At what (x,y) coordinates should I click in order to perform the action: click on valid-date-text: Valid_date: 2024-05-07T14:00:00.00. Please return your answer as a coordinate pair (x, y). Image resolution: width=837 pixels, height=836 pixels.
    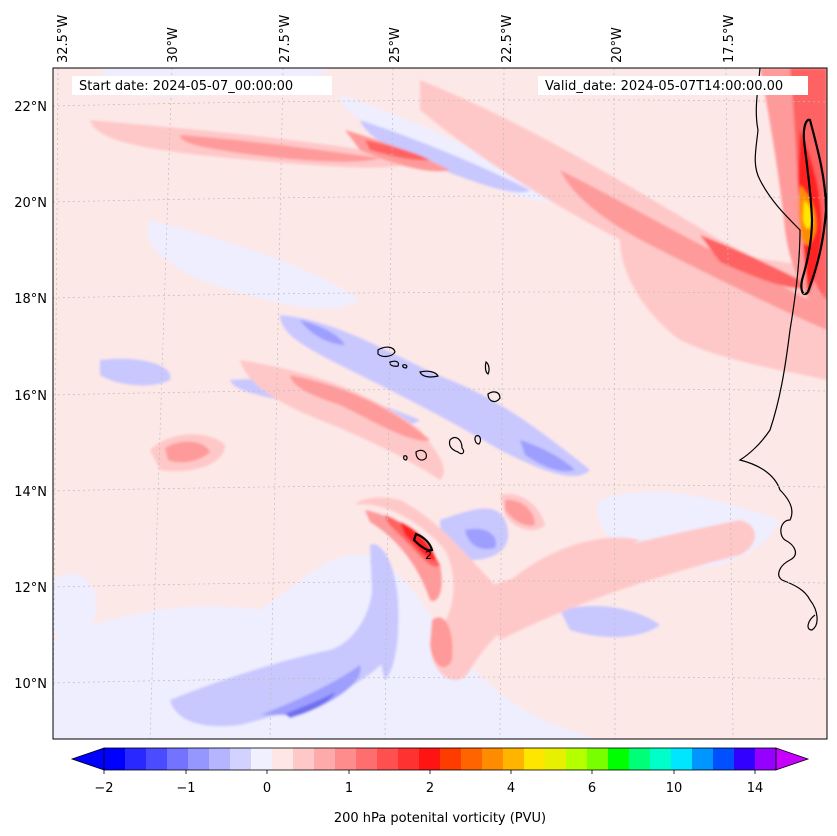
    Looking at the image, I should click on (664, 86).